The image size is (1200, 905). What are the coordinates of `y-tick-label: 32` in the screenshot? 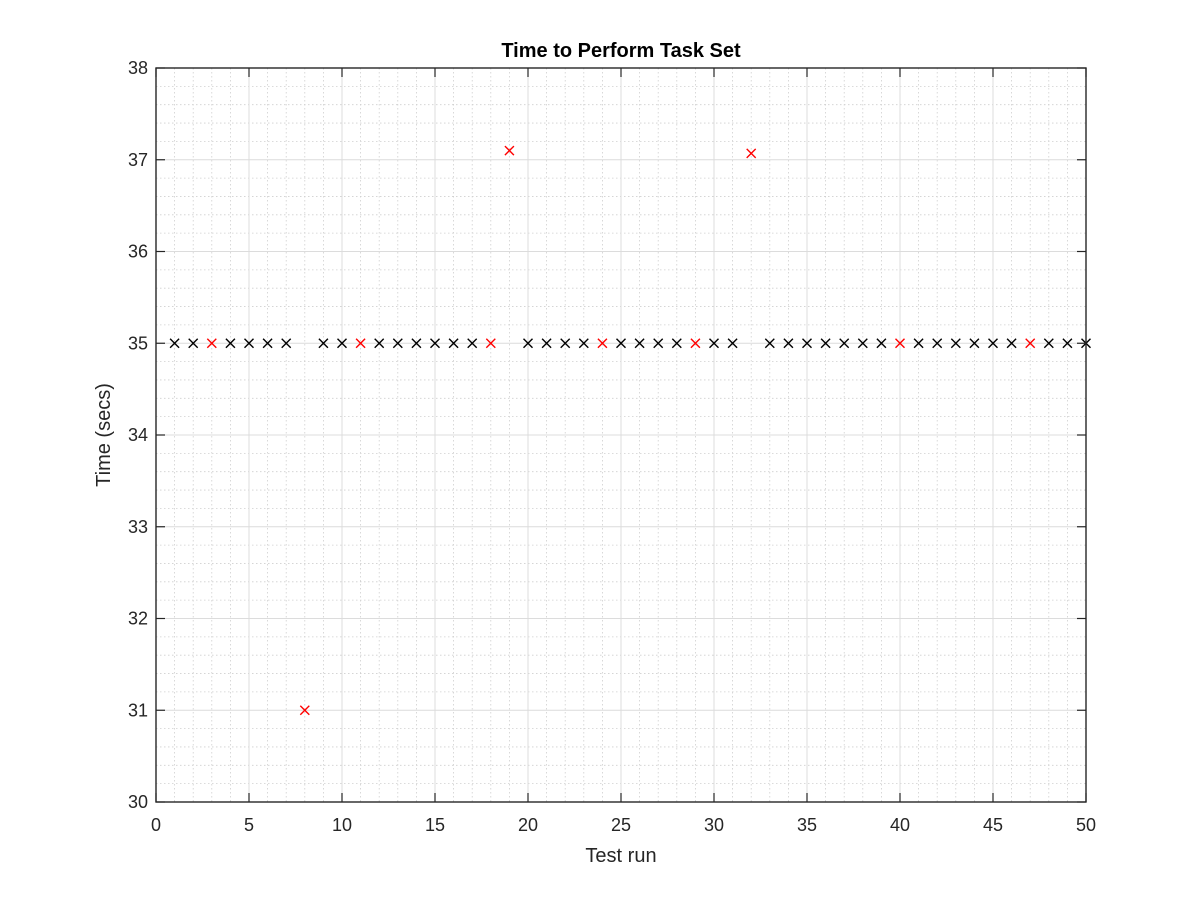 It's located at (138, 619).